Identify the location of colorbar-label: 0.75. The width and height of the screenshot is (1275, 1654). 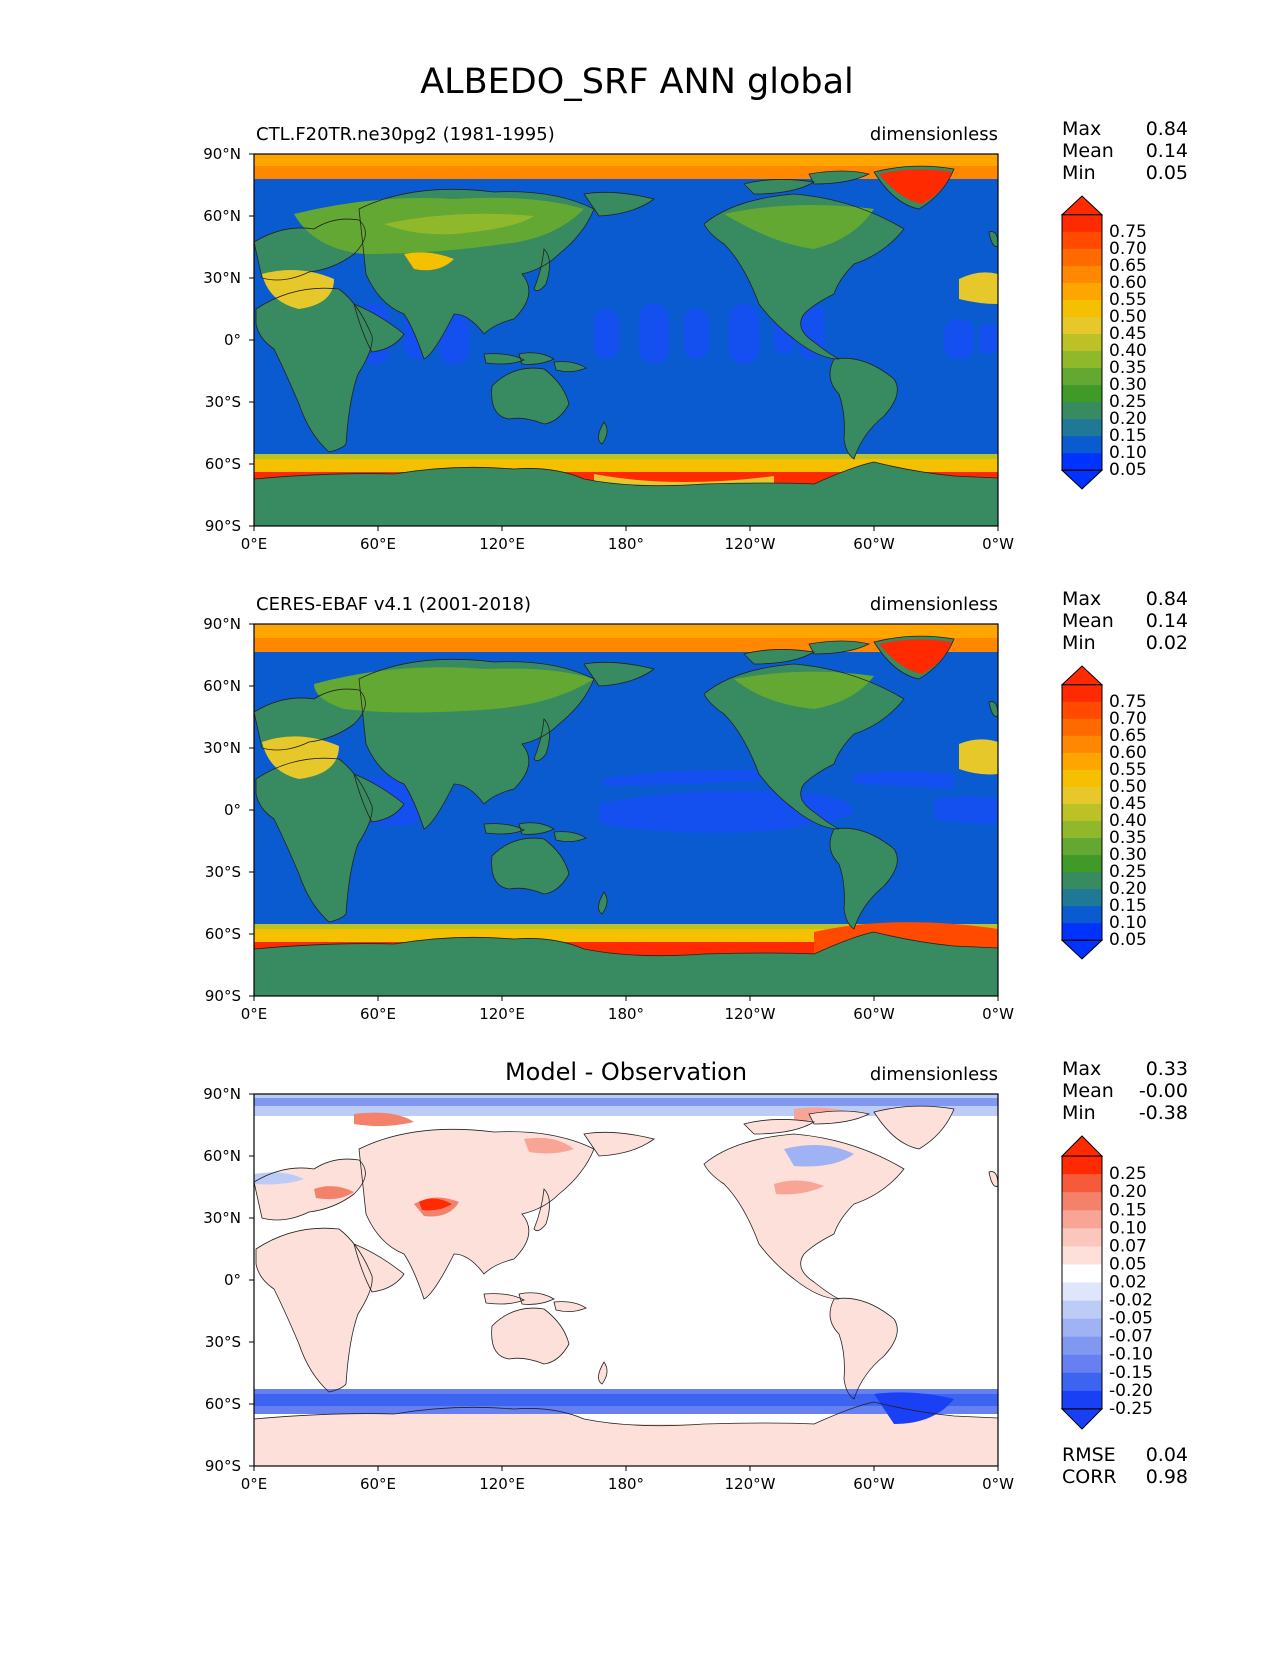
(1128, 232).